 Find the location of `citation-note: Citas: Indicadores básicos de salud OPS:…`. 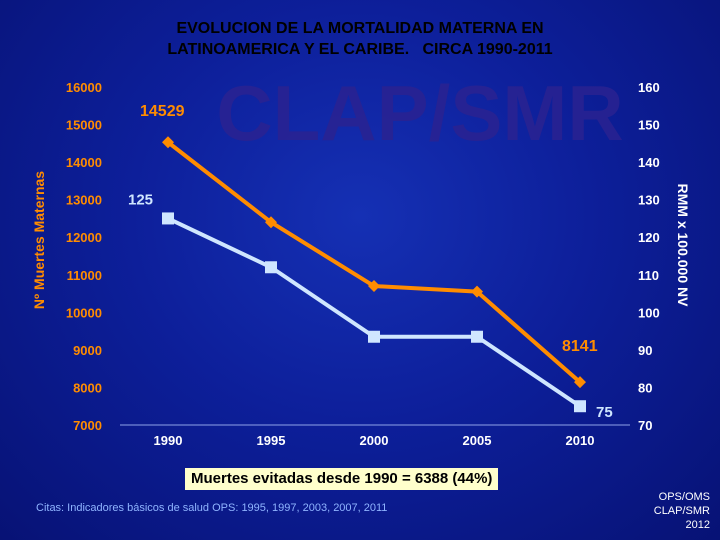

citation-note: Citas: Indicadores básicos de salud OPS:… is located at coordinates (212, 508).